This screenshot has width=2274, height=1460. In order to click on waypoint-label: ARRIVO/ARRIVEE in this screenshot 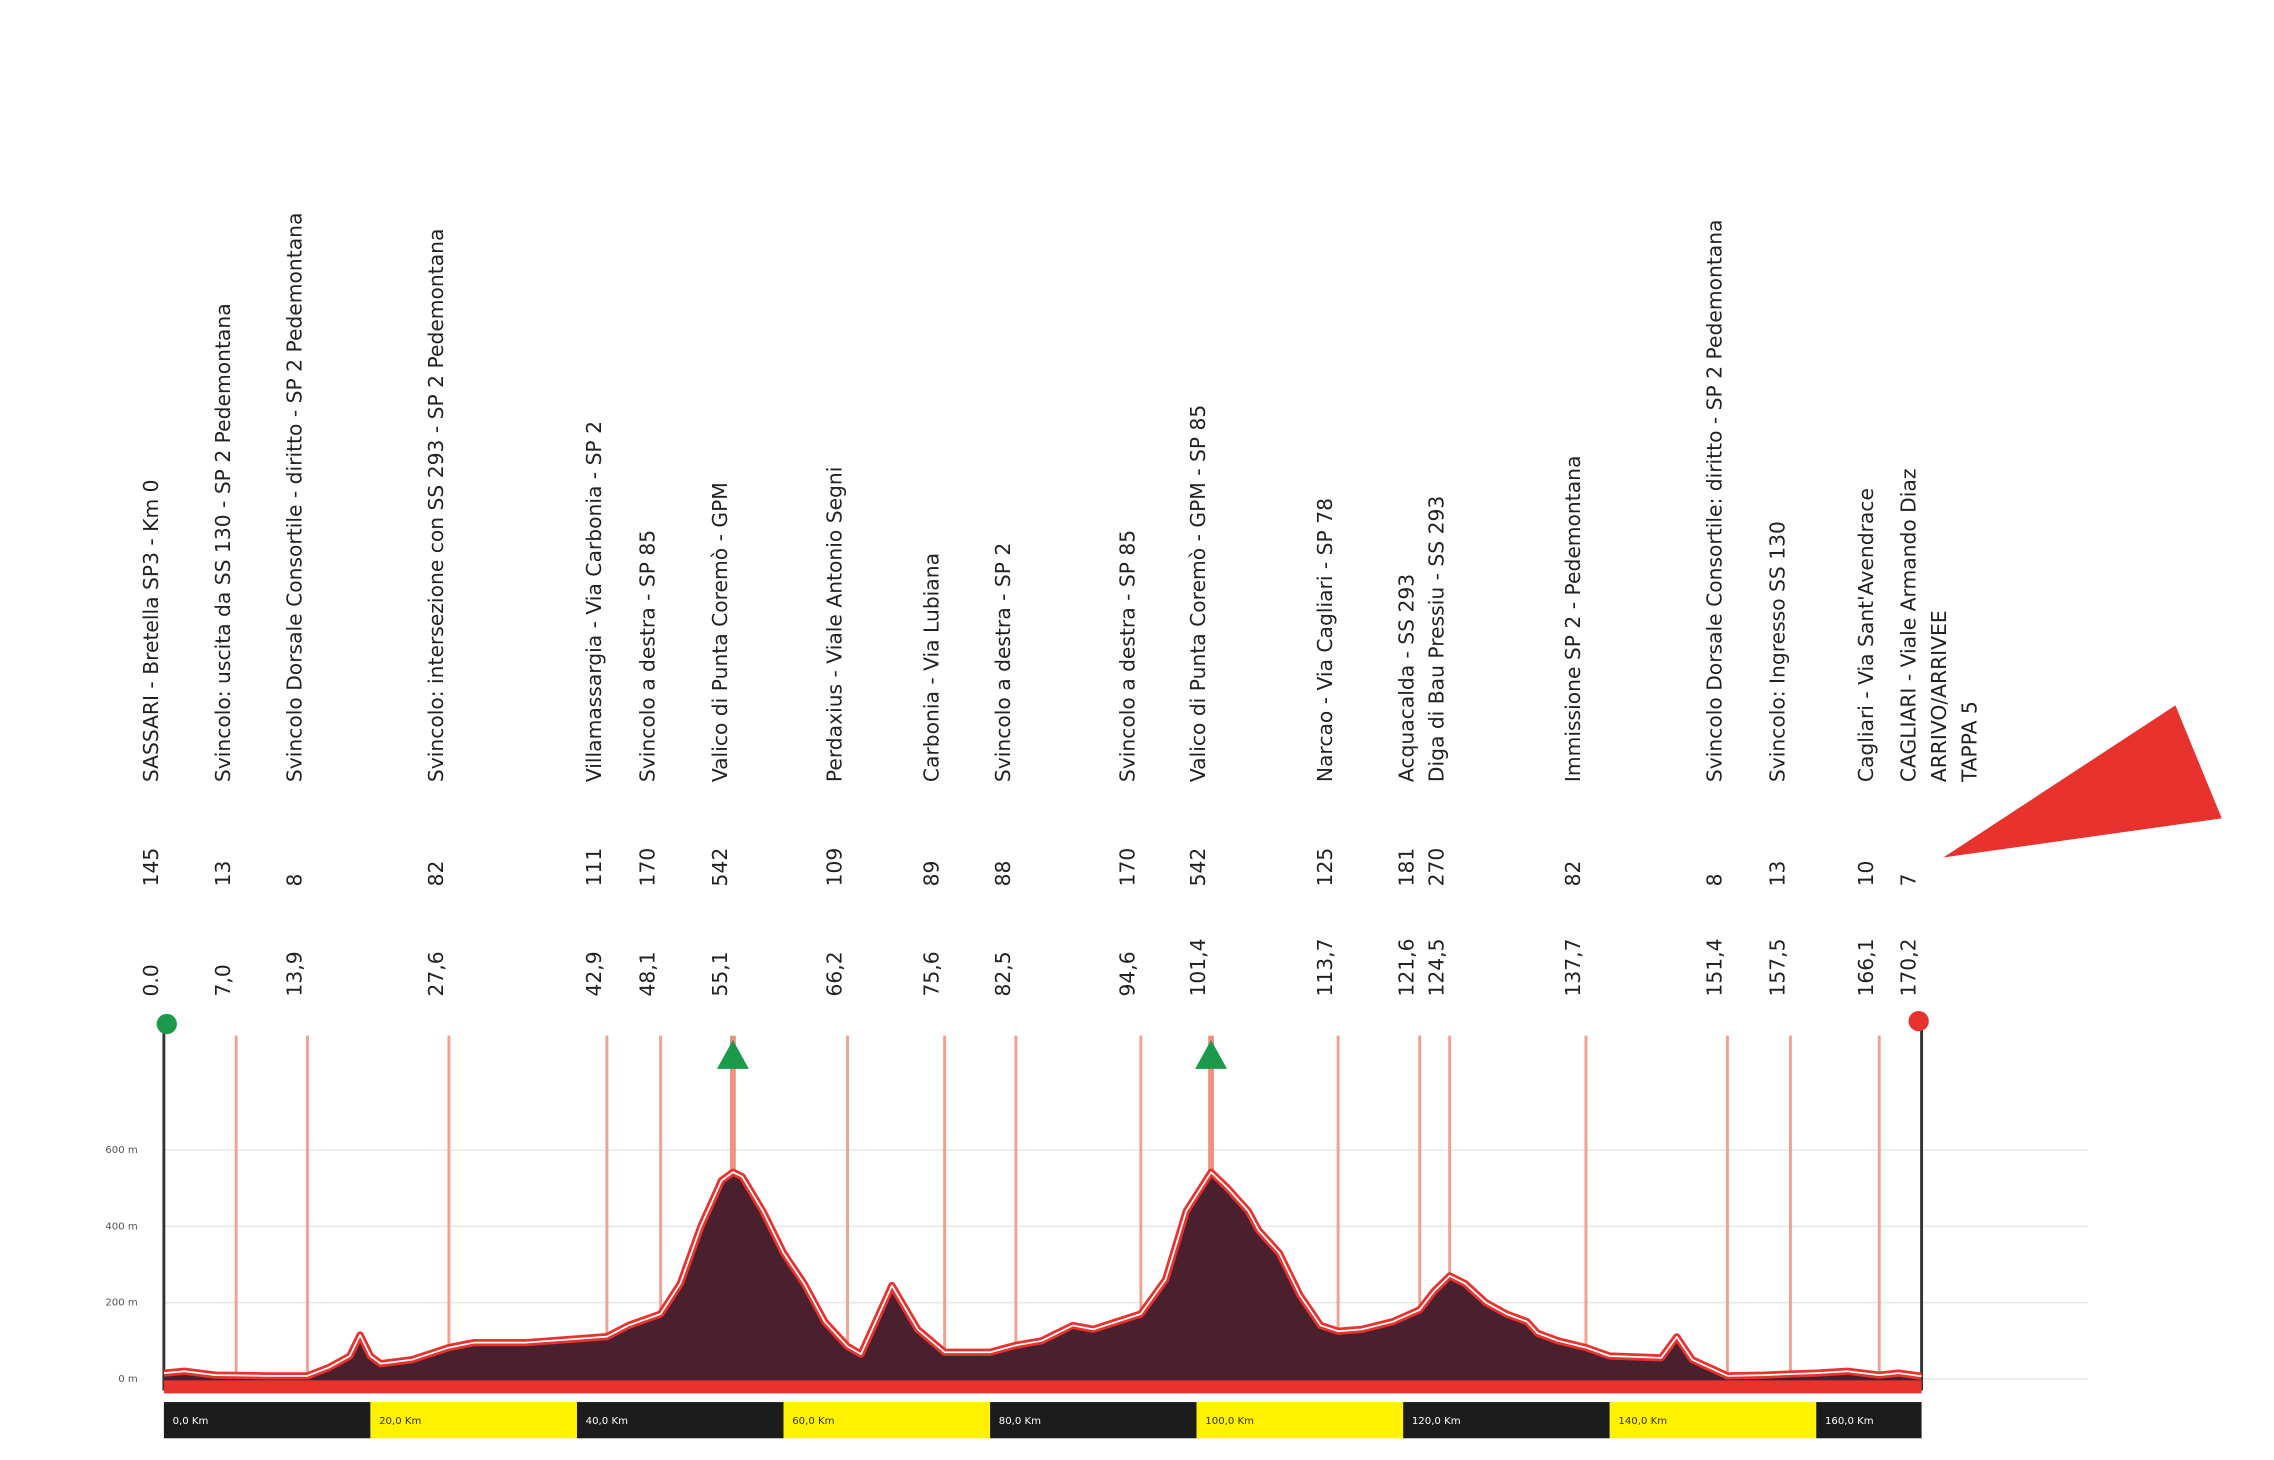, I will do `click(1939, 696)`.